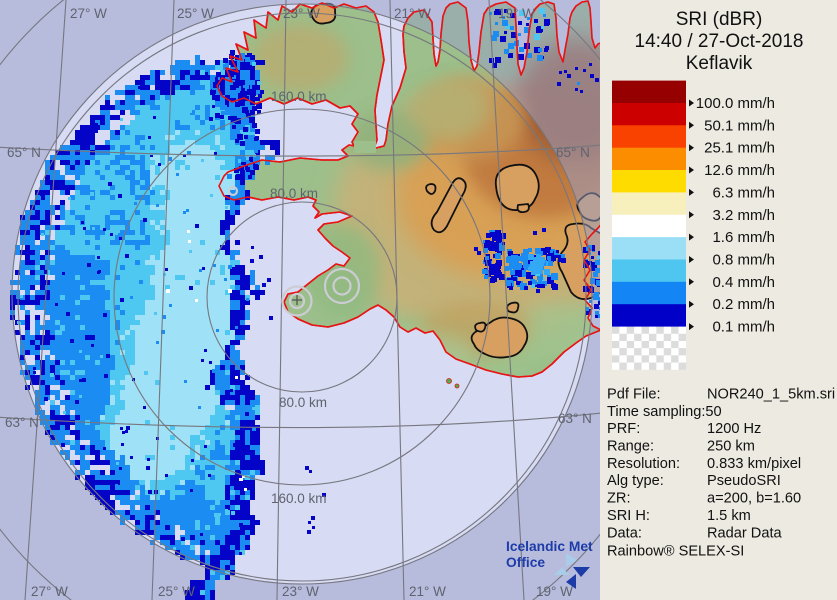 The height and width of the screenshot is (600, 837). Describe the element at coordinates (771, 395) in the screenshot. I see `svg-text: NOR240_1_5km.sri` at that location.